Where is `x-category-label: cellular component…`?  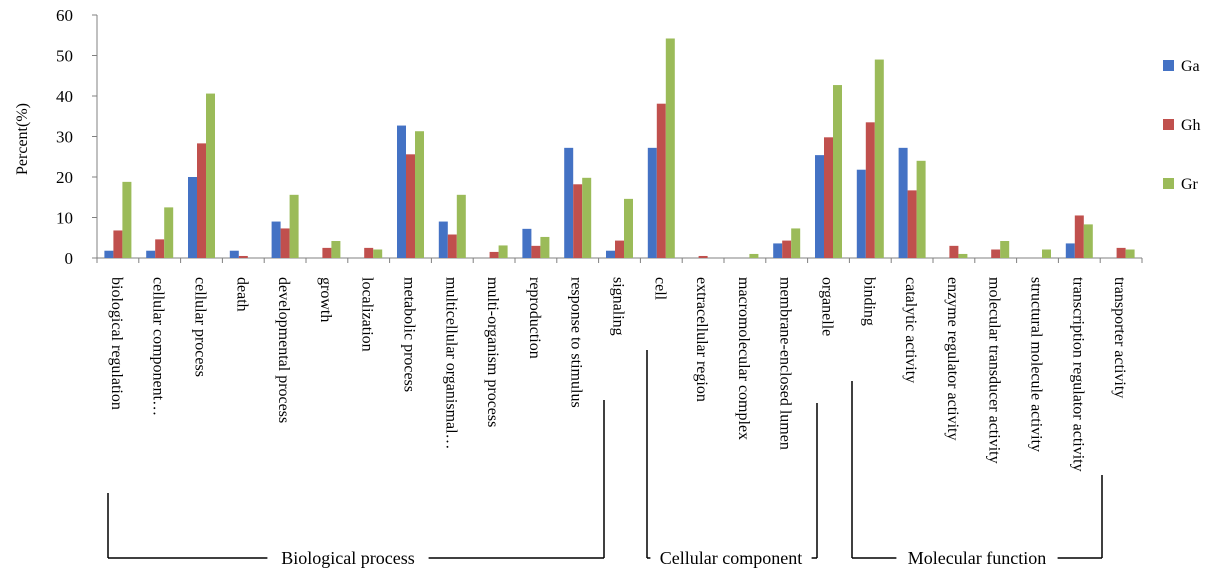
x-category-label: cellular component… is located at coordinates (158, 346).